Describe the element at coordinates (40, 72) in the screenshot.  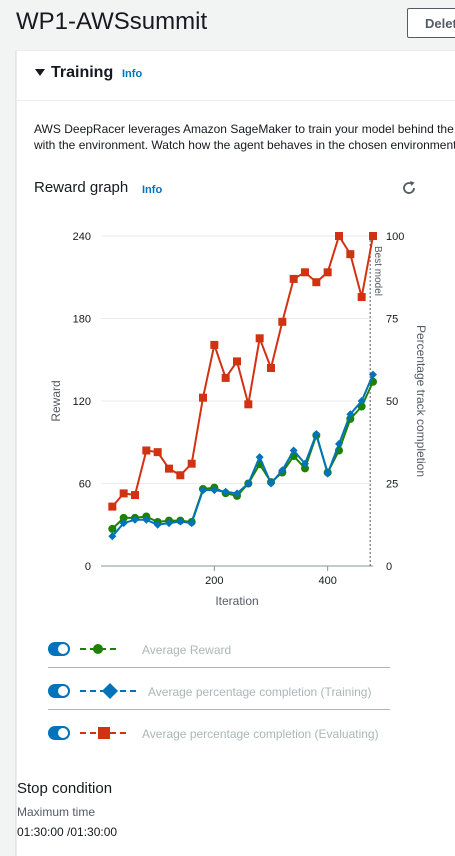
I see `caret-down-icon` at that location.